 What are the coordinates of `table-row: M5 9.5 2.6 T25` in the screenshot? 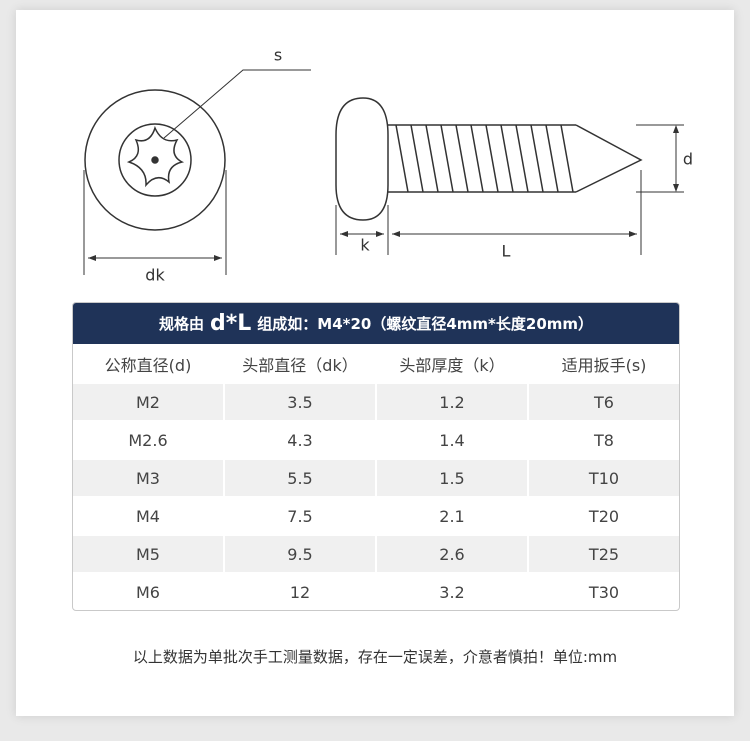 It's located at (376, 553).